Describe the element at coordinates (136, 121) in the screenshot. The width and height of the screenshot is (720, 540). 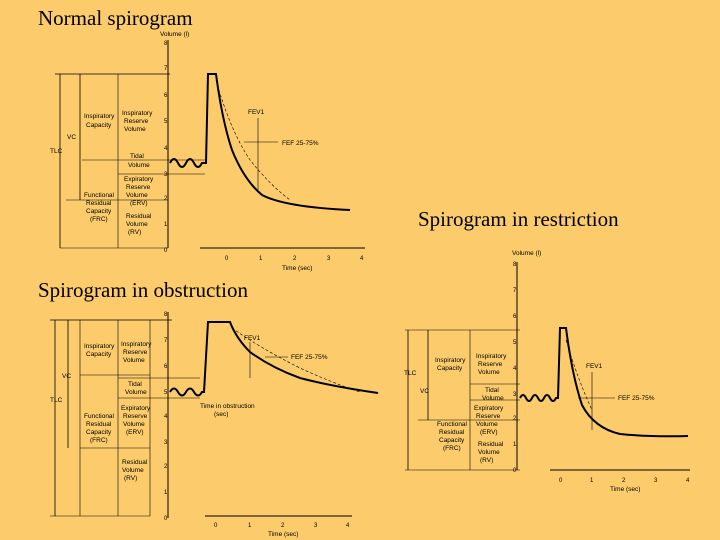
I see `normal-irv-label: Reserve` at that location.